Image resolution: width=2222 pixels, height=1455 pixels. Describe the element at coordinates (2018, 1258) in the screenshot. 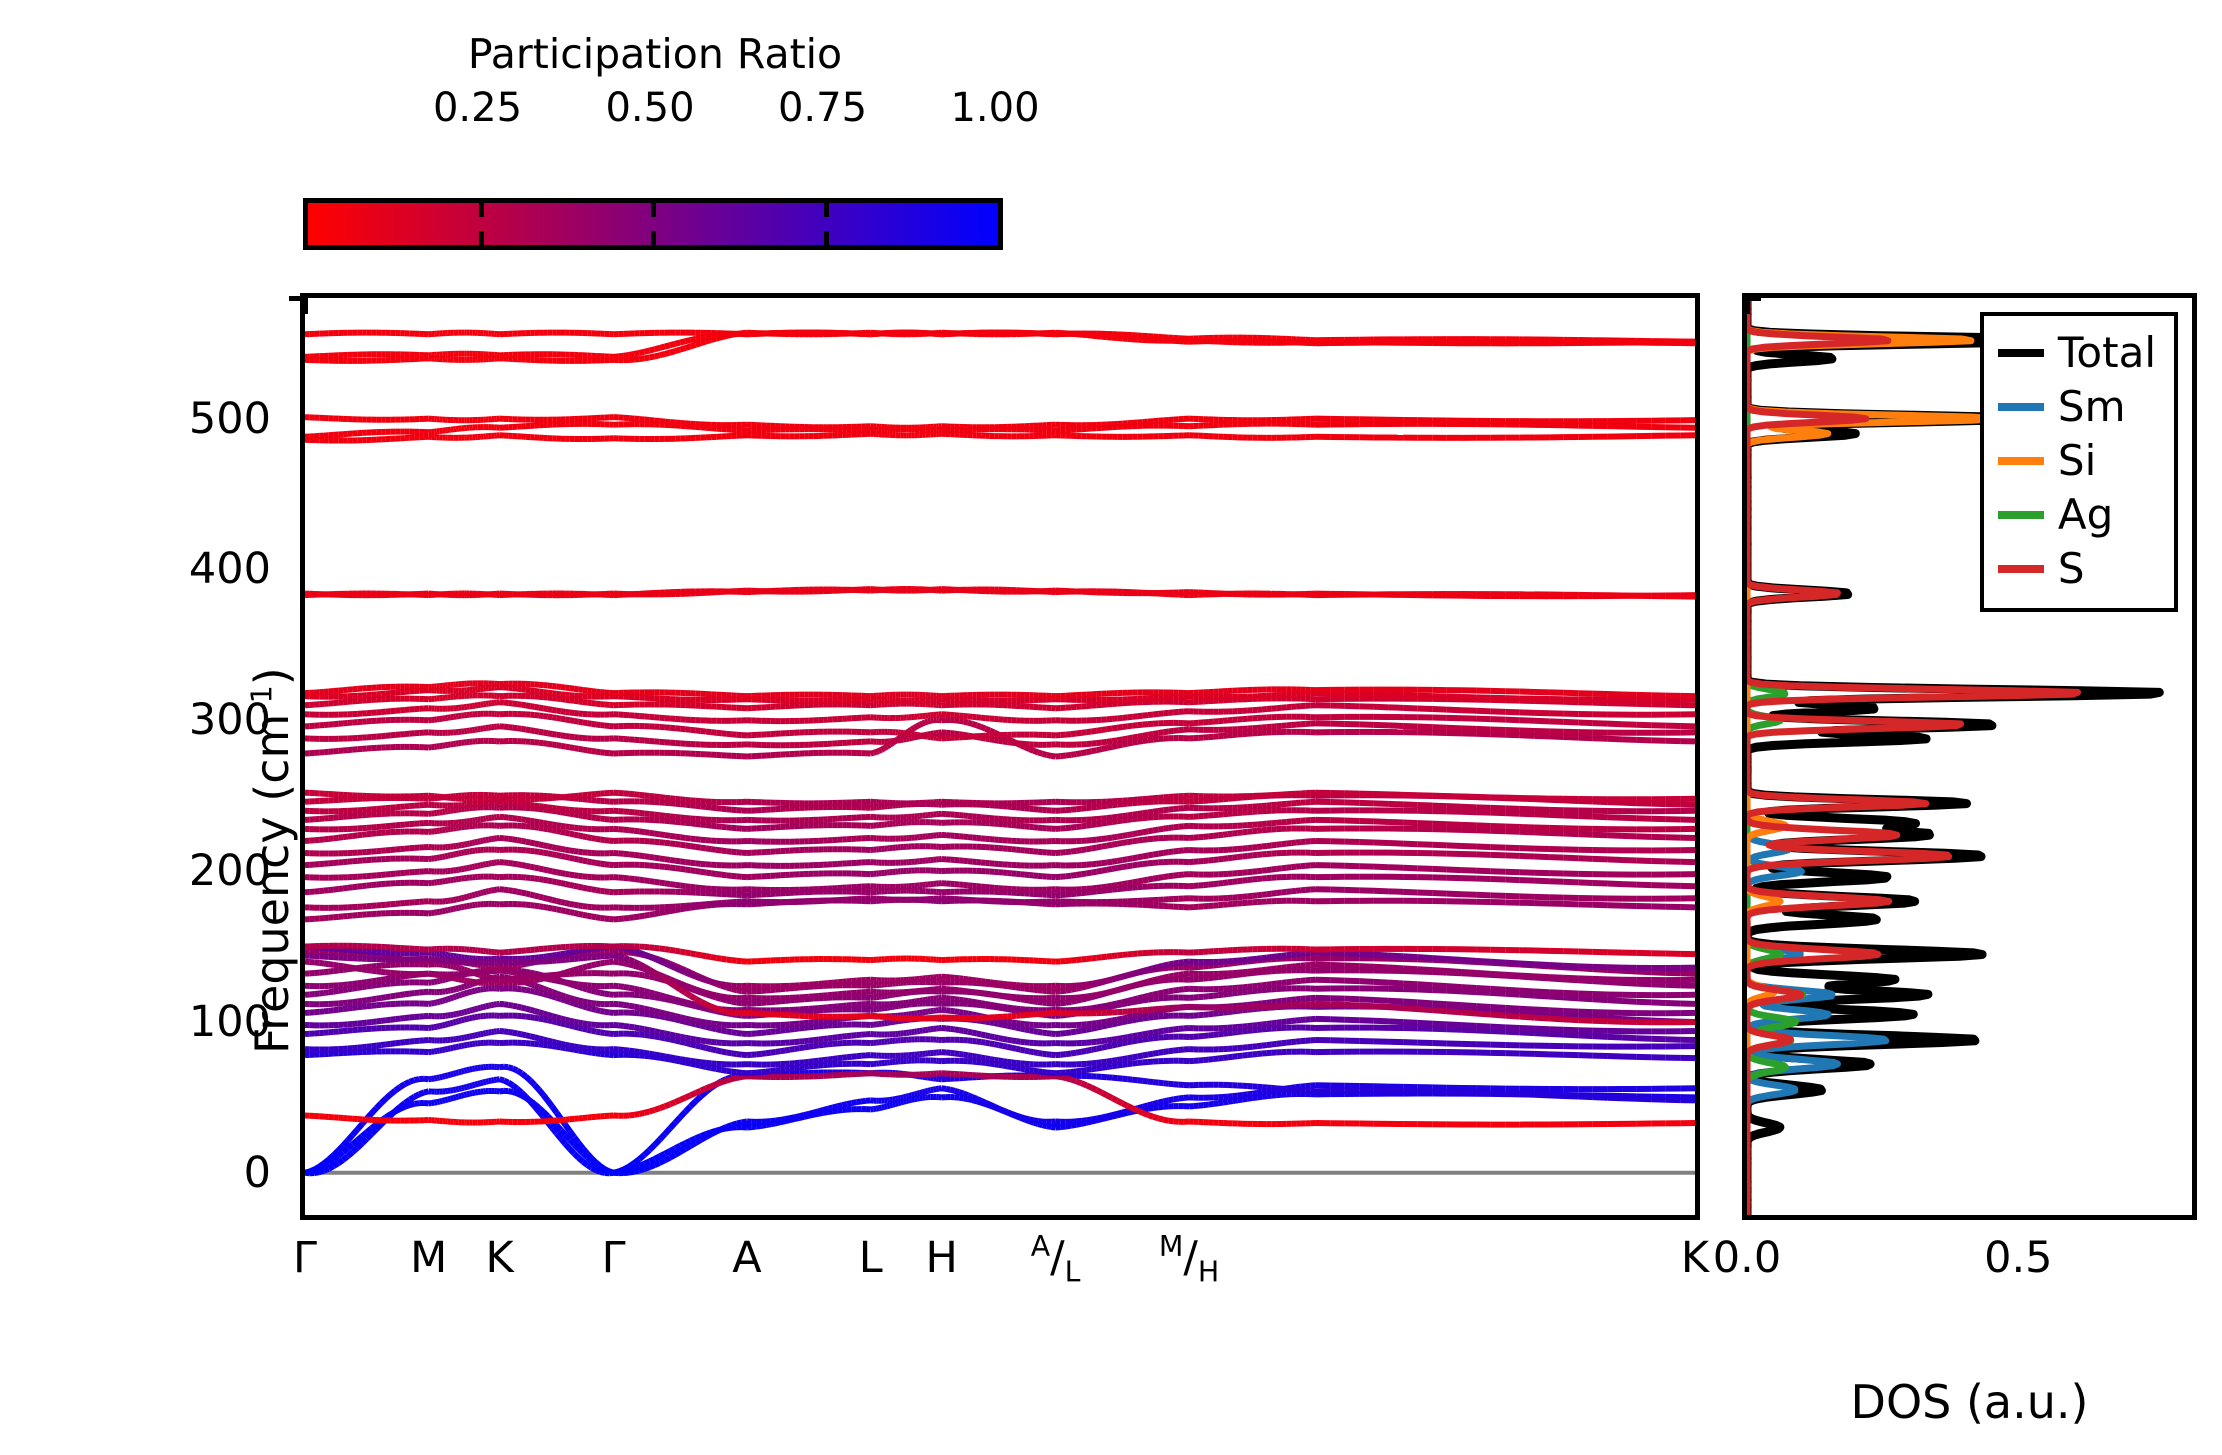

I see `dos-x-tick-label: 0.5` at that location.